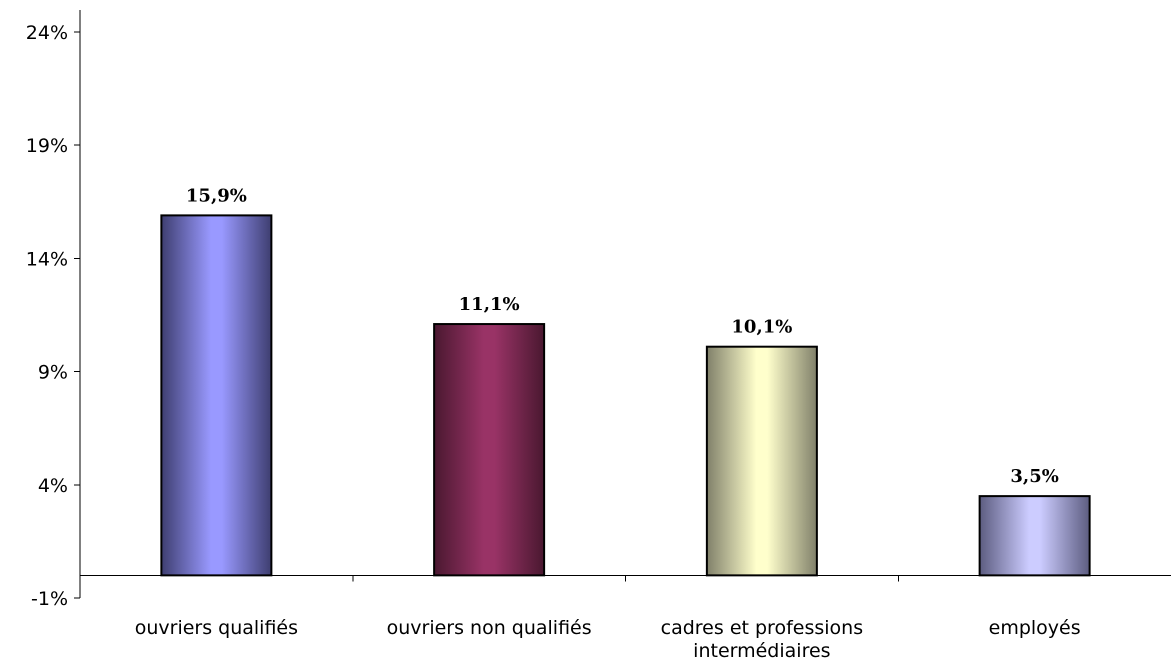 The image size is (1171, 662). What do you see at coordinates (47, 146) in the screenshot?
I see `y-tick-label: 19%` at bounding box center [47, 146].